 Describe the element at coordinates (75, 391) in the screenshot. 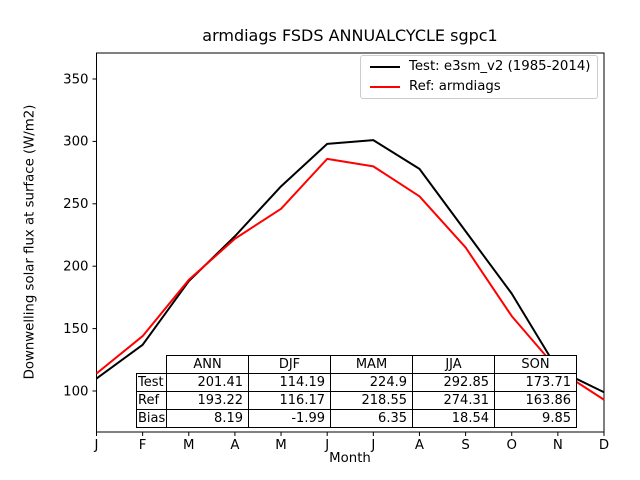

I see `y-tick-label: 100` at that location.